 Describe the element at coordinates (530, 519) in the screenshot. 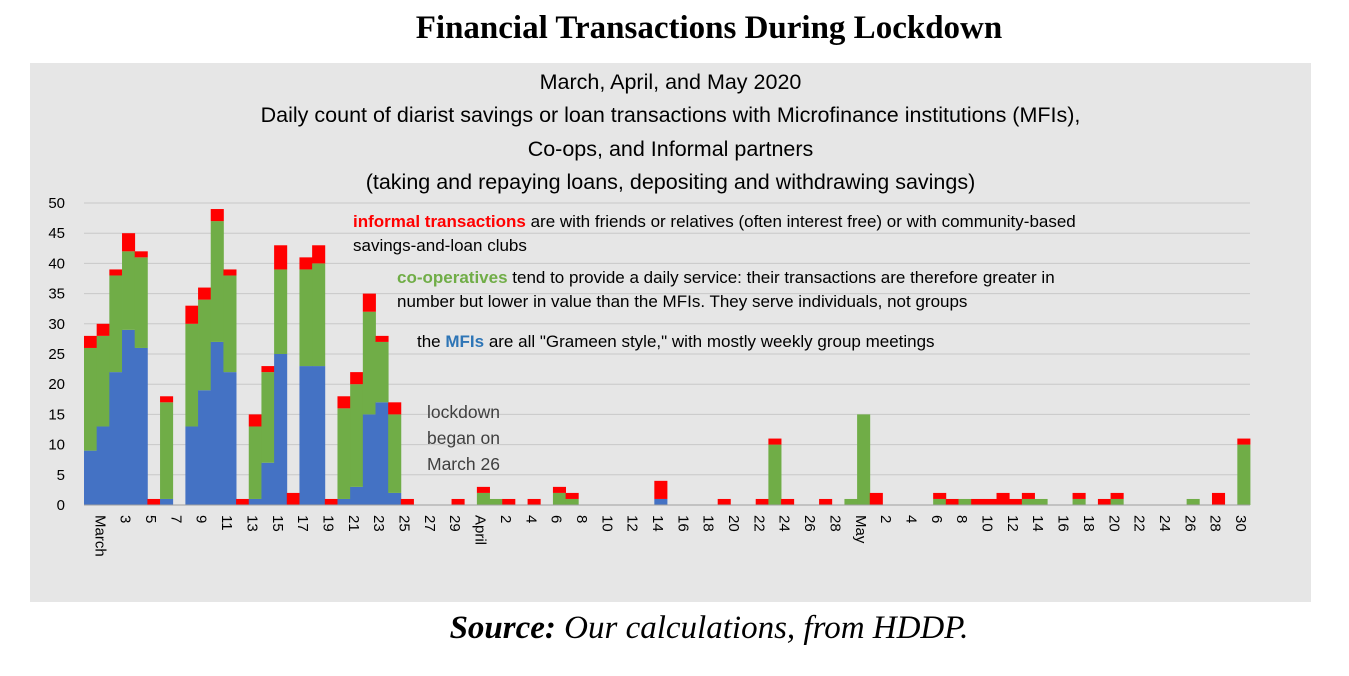

I see `x-tick-label: 4` at that location.